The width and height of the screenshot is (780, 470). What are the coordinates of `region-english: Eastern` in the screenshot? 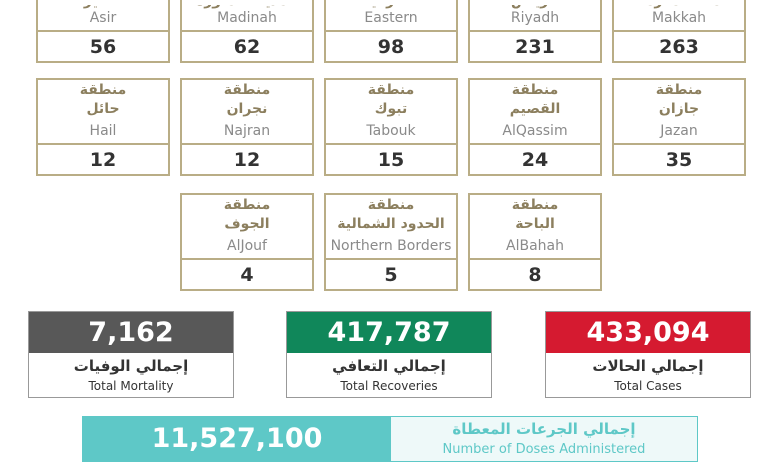 It's located at (391, 18).